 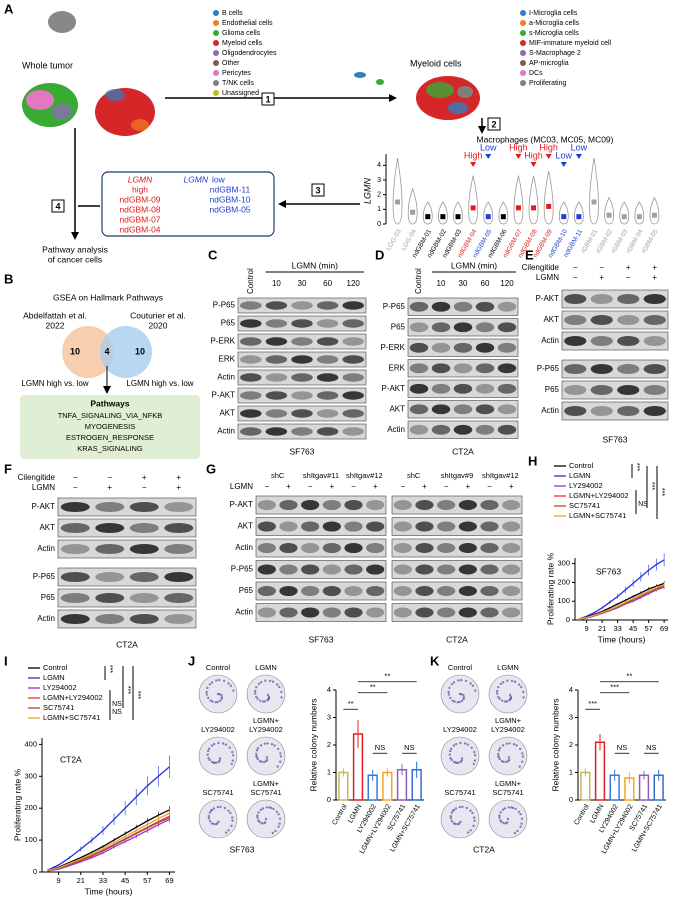 What do you see at coordinates (393, 388) in the screenshot?
I see `blot-label: P-AKT` at bounding box center [393, 388].